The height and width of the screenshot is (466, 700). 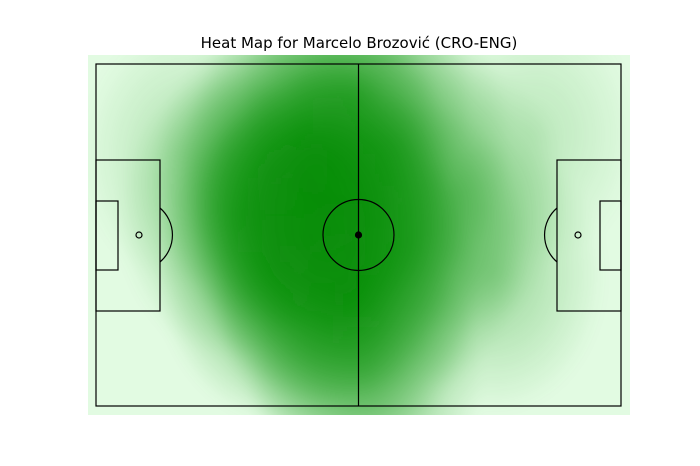 What do you see at coordinates (359, 235) in the screenshot?
I see `centre-spot` at bounding box center [359, 235].